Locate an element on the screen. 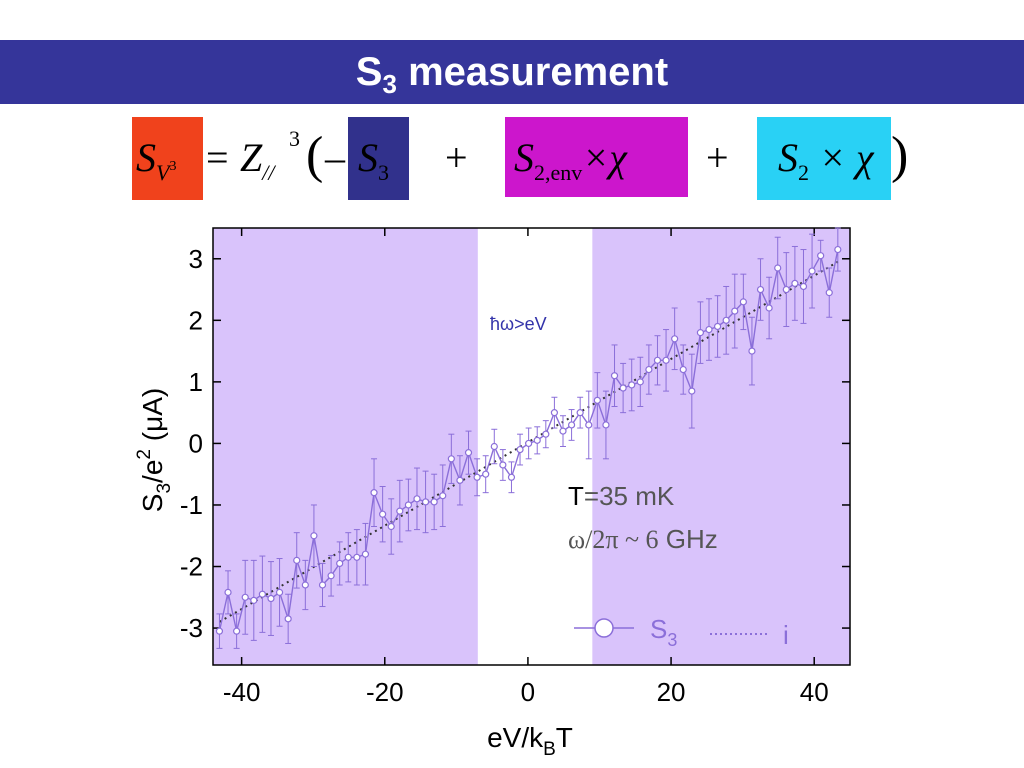 This screenshot has height=768, width=1024. legend-s3-label: S3 is located at coordinates (663, 632).